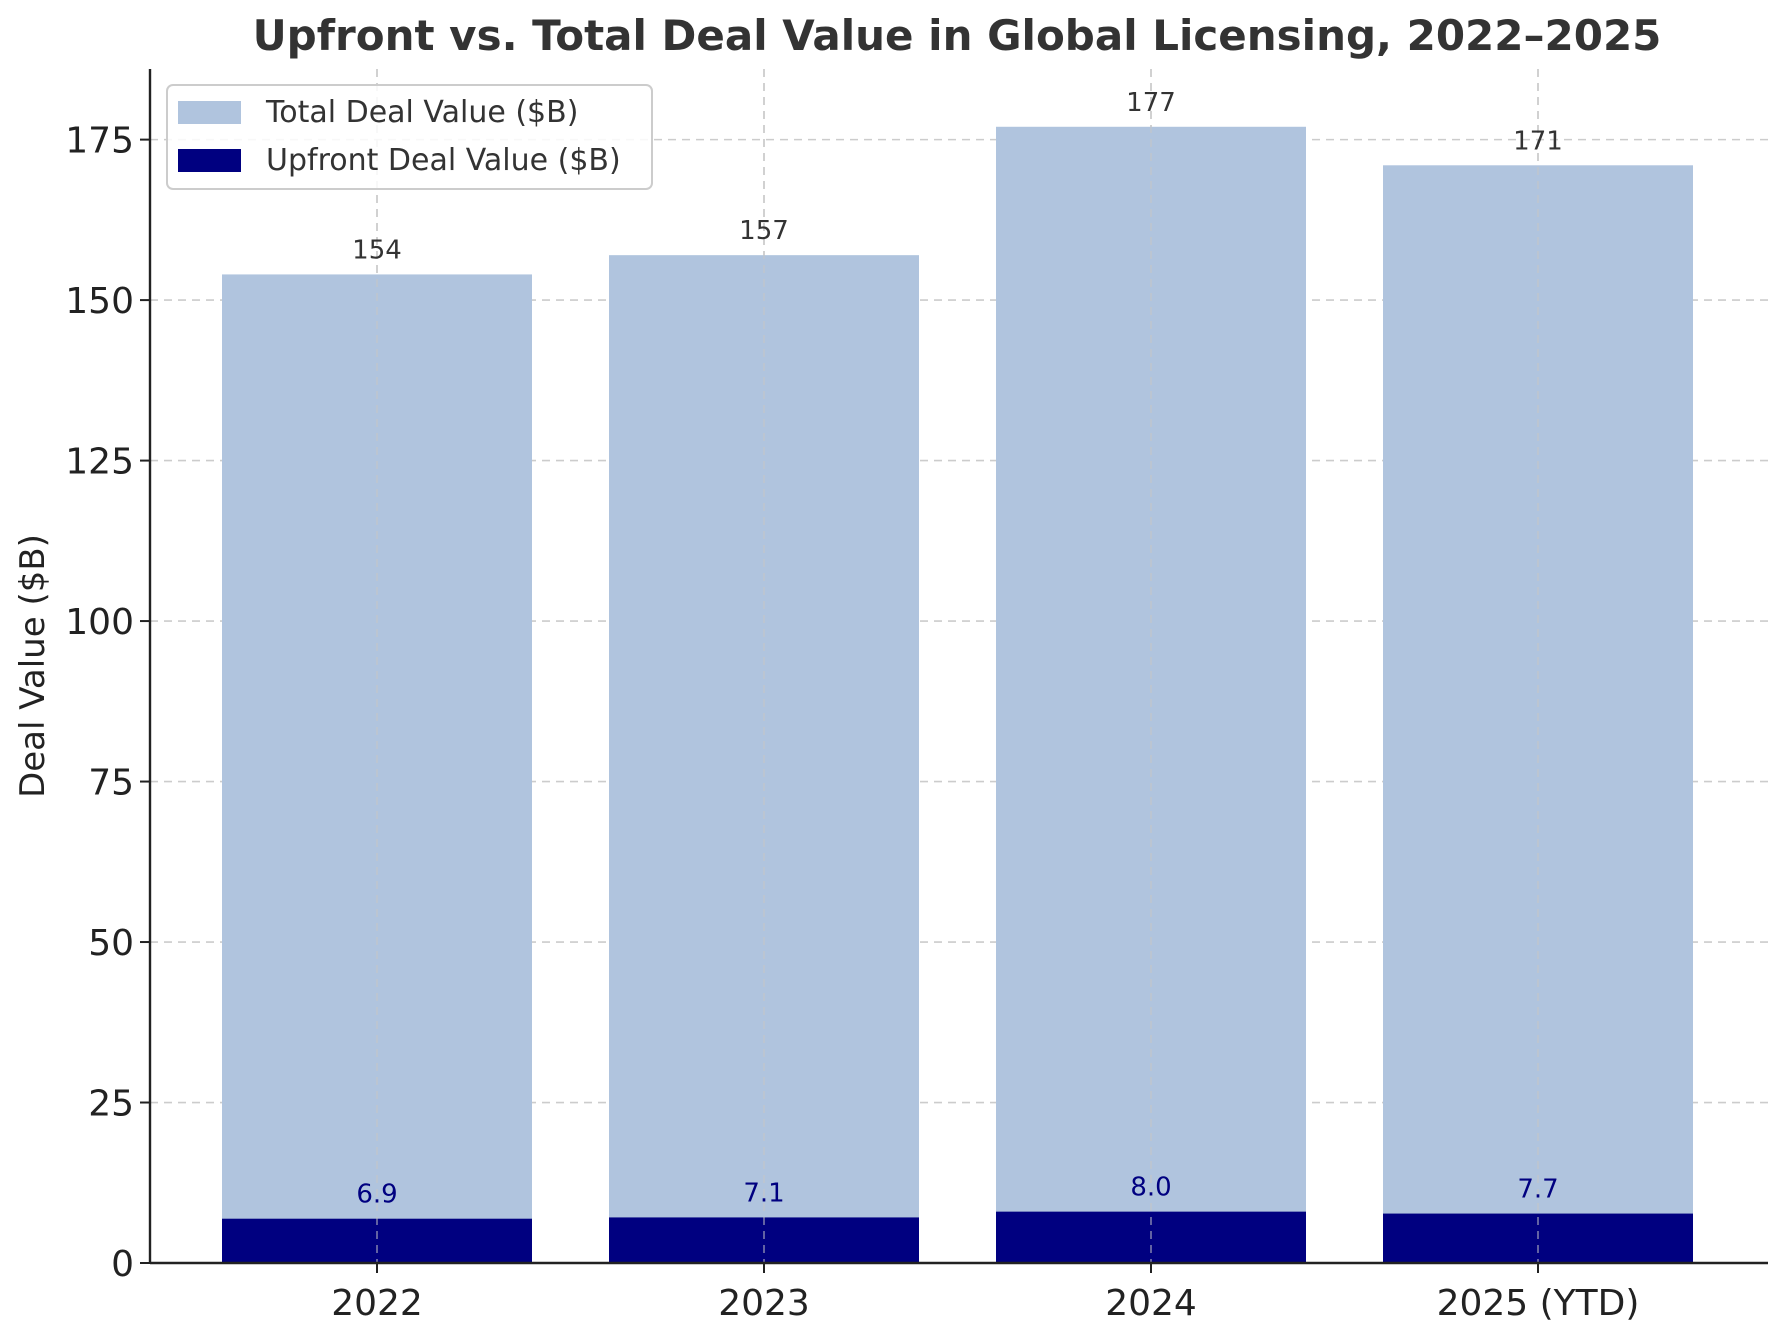 This screenshot has height=1322, width=1776. Describe the element at coordinates (1537, 1190) in the screenshot. I see `value-label-upfront: 7.7` at that location.